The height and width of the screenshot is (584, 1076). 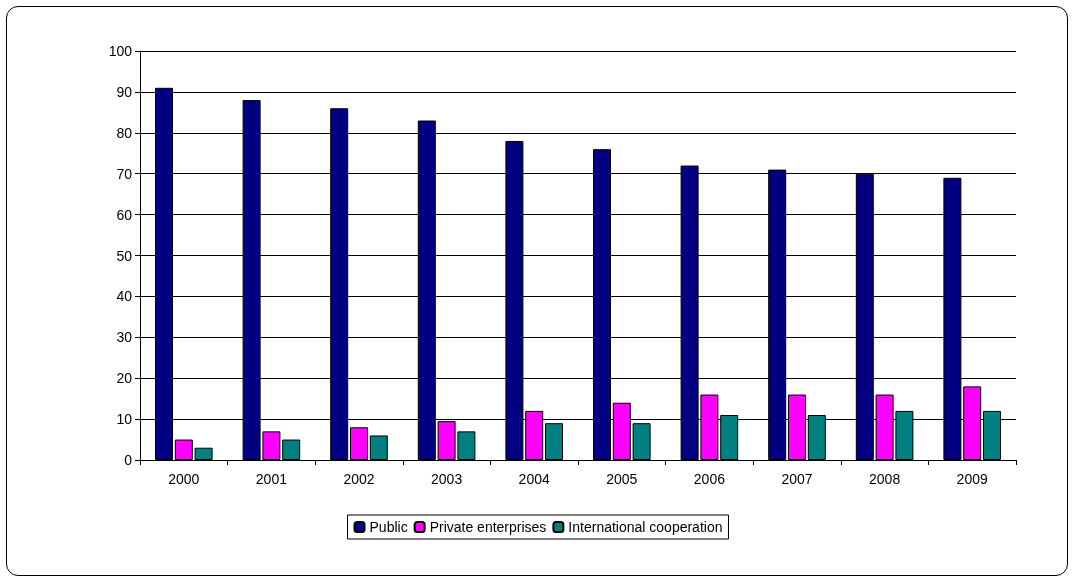 What do you see at coordinates (124, 378) in the screenshot?
I see `y-tick-label: 20` at bounding box center [124, 378].